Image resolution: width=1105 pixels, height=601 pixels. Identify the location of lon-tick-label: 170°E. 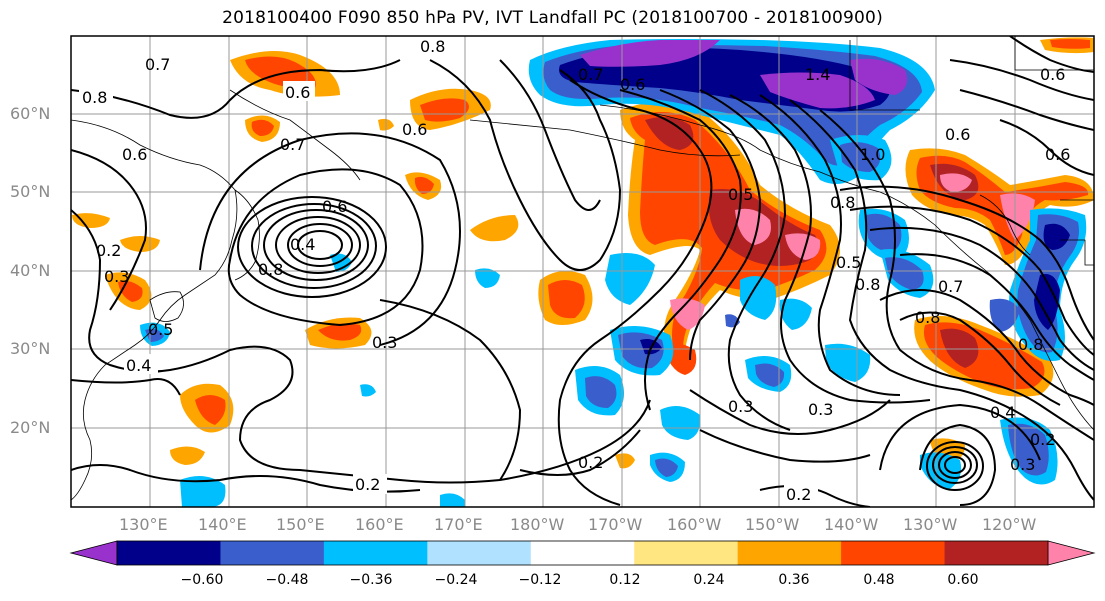
(458, 524).